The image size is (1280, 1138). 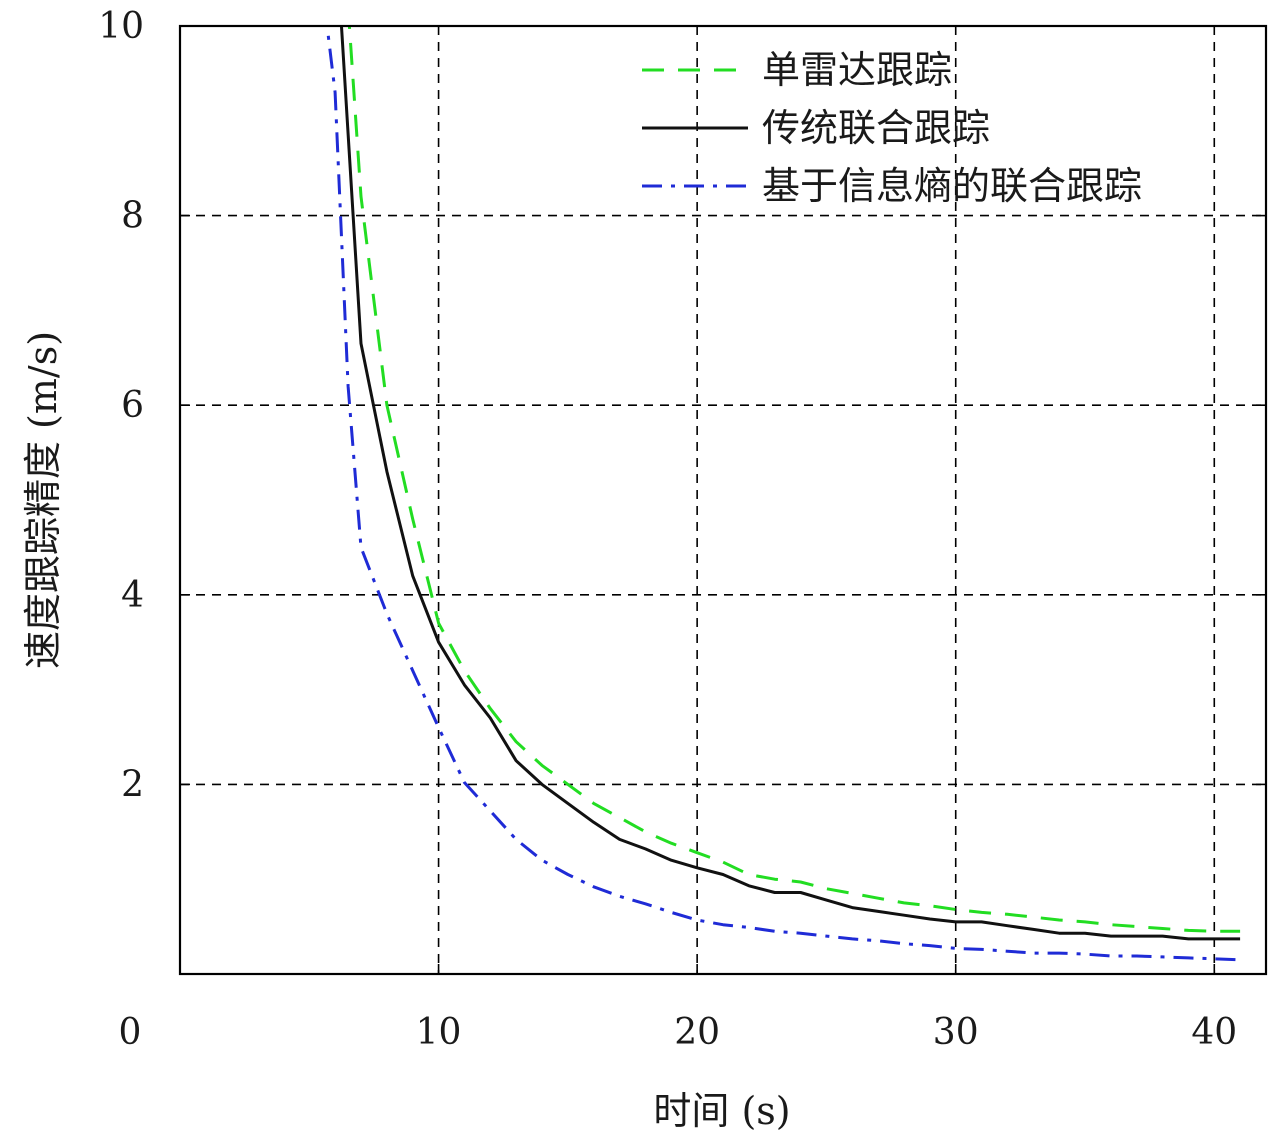 I want to click on x-tick-label: 30, so click(x=956, y=1032).